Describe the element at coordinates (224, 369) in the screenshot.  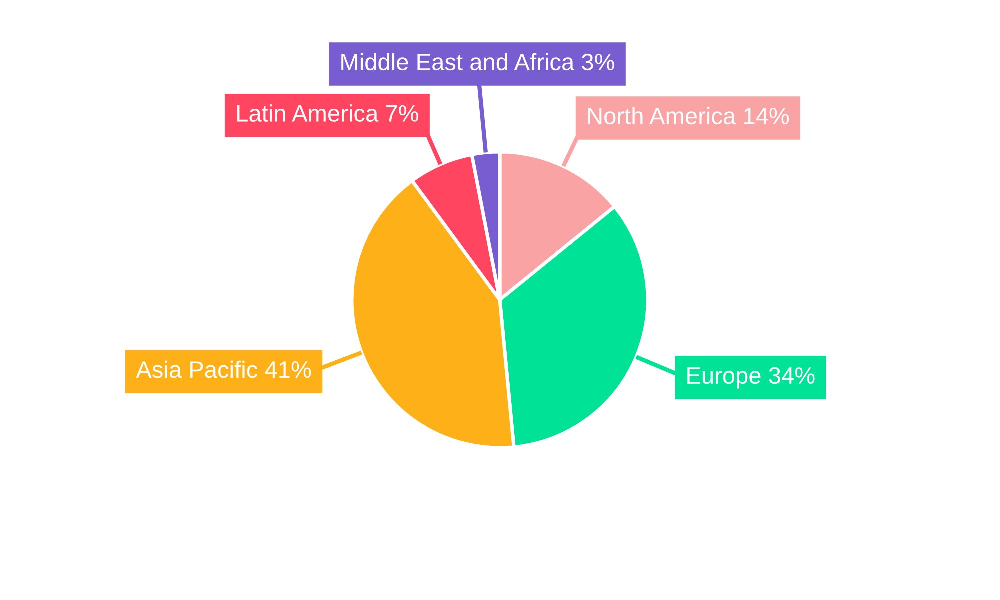
I see `slice-label: Asia Pacific 41%` at that location.